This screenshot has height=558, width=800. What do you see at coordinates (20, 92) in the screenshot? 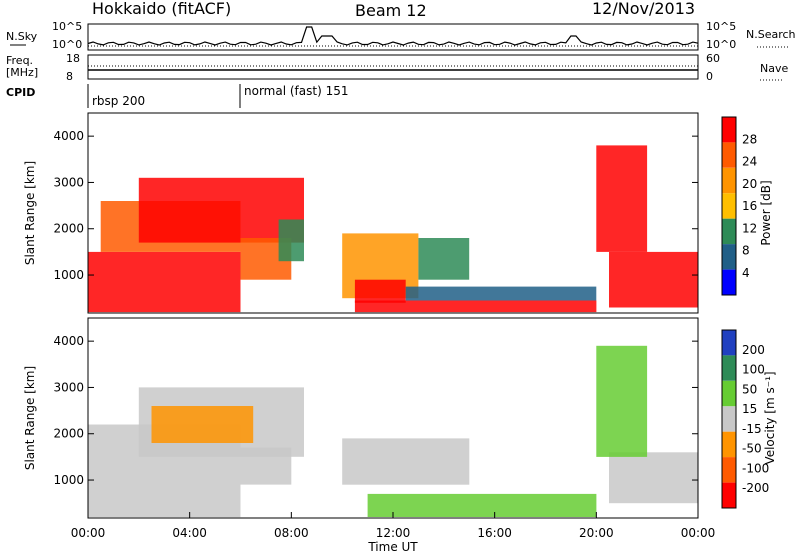
I see `cpid-label: CPID` at bounding box center [20, 92].